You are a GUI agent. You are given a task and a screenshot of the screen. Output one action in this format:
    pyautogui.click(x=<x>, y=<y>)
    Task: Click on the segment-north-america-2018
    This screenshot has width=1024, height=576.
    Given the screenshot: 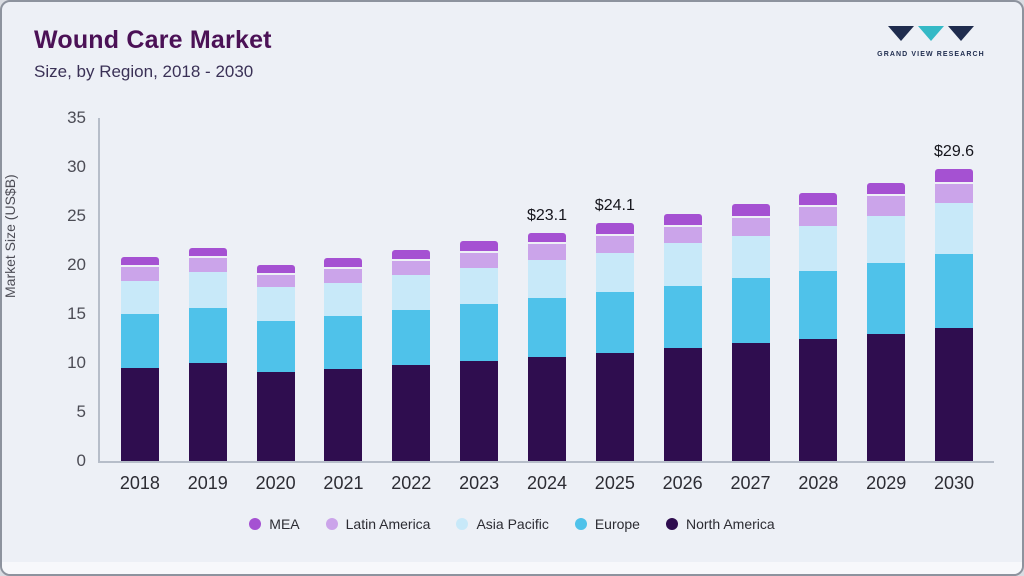 What is the action you would take?
    pyautogui.click(x=139, y=414)
    